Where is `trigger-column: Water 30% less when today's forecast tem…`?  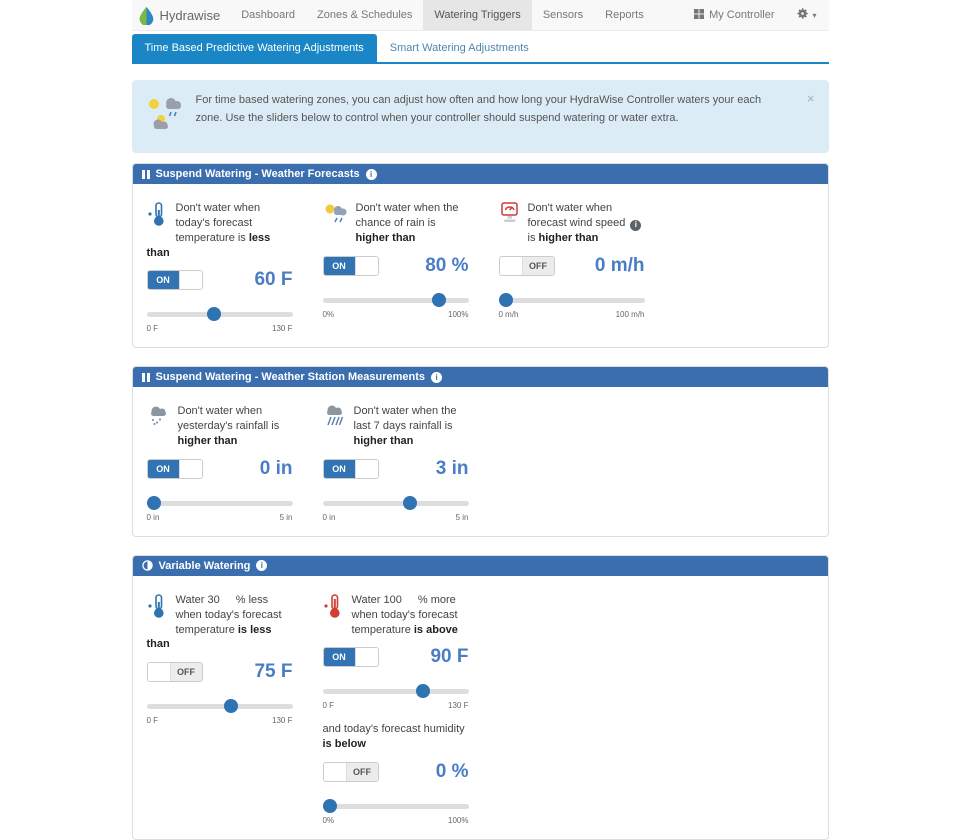
trigger-column: Water 30% less when today's forecast tem… is located at coordinates (219, 709).